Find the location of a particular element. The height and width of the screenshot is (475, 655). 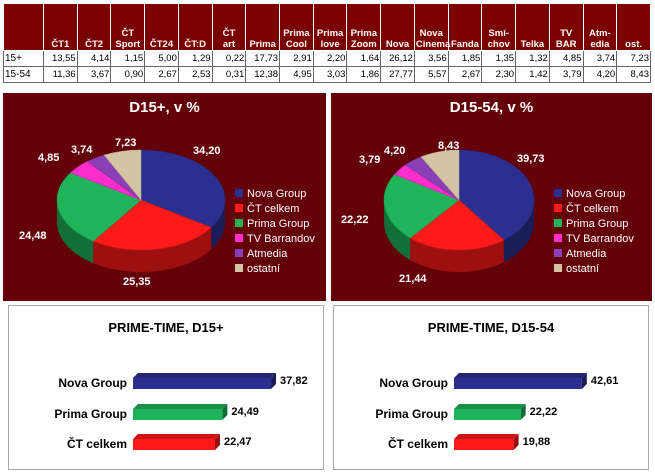

table-cell: 0,22 is located at coordinates (229, 58).